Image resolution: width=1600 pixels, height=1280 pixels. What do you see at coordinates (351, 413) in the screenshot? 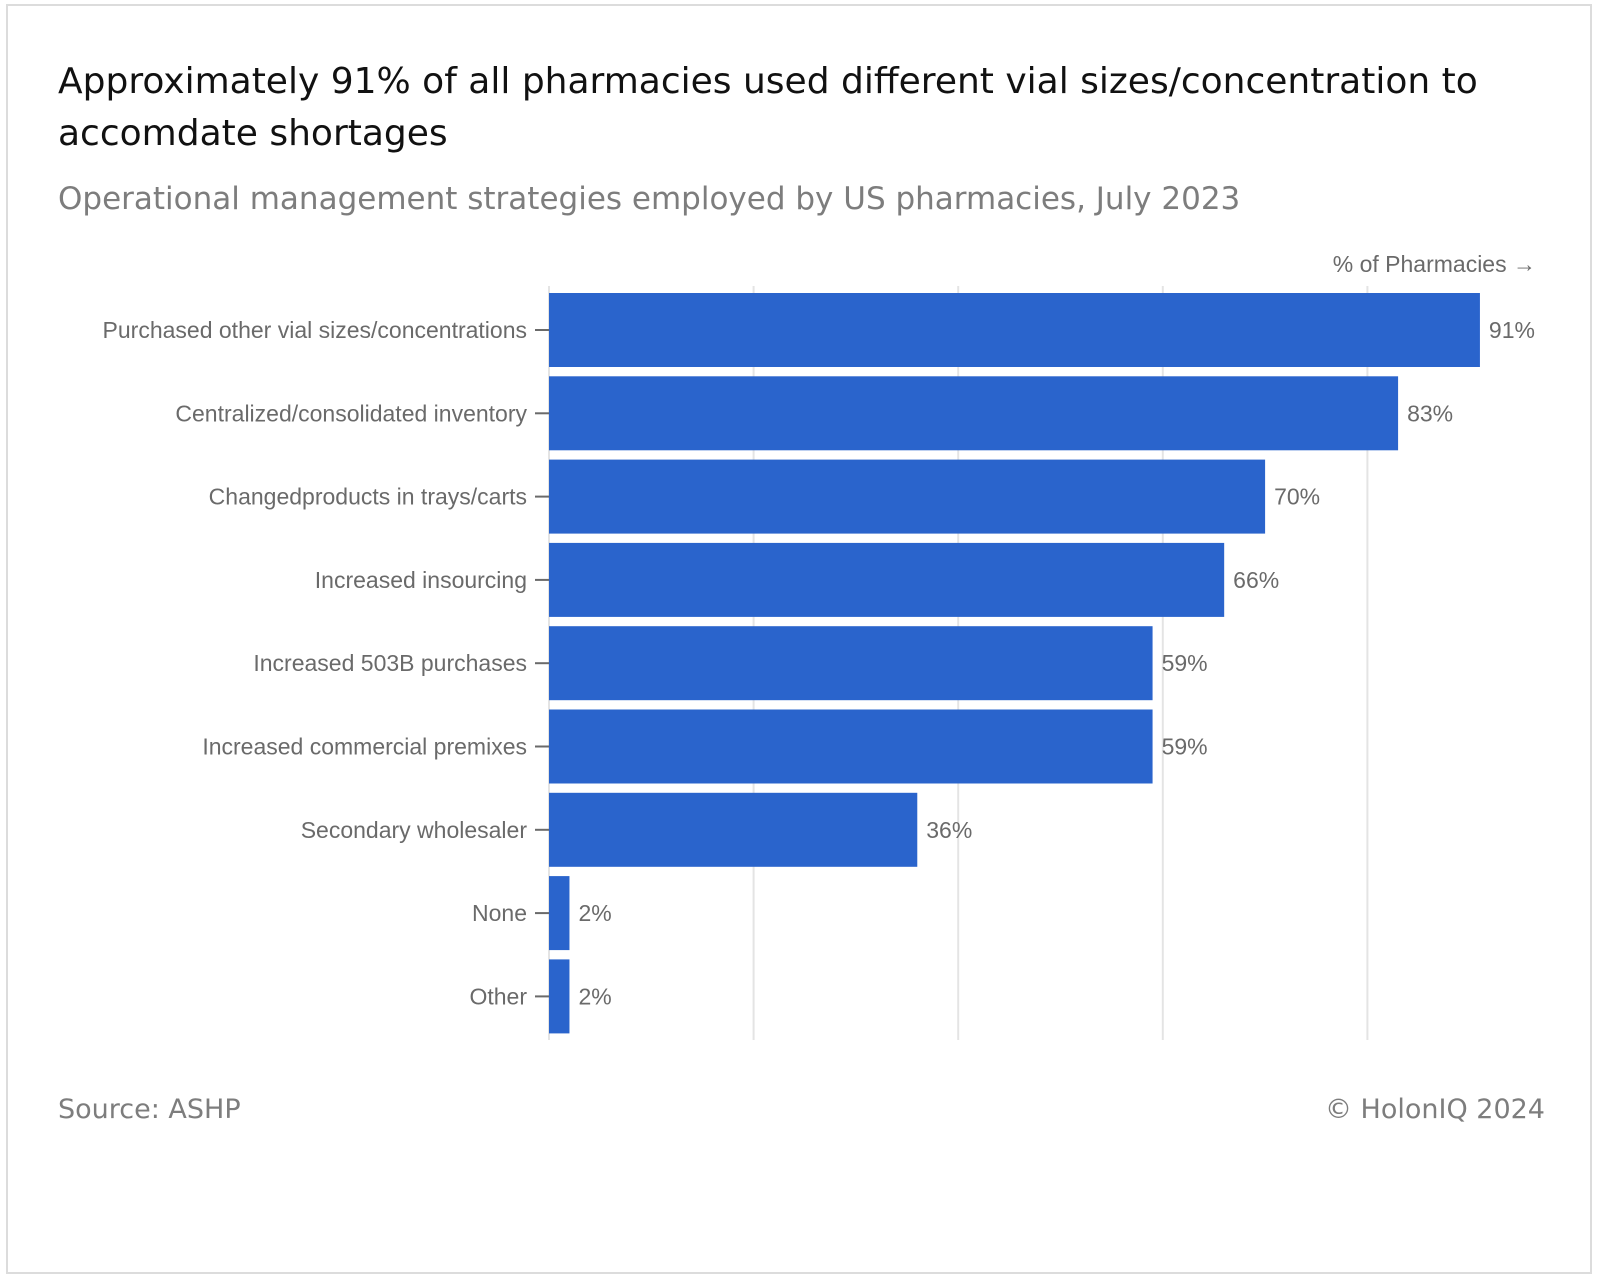
I see `y-tick-label: Centralized/consolidated inventory` at bounding box center [351, 413].